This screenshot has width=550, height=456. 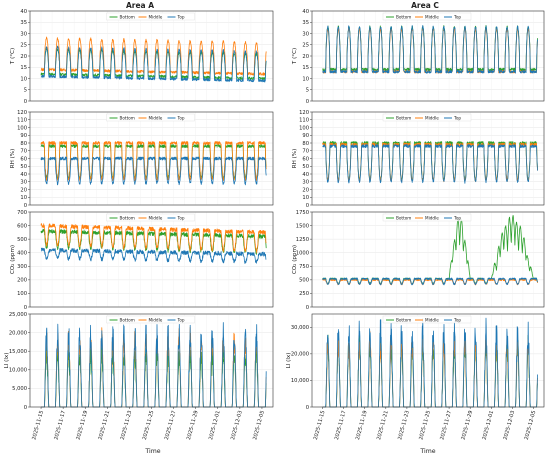 What do you see at coordinates (425, 425) in the screenshot?
I see `xtick-label: 2025-11-25` at bounding box center [425, 425].